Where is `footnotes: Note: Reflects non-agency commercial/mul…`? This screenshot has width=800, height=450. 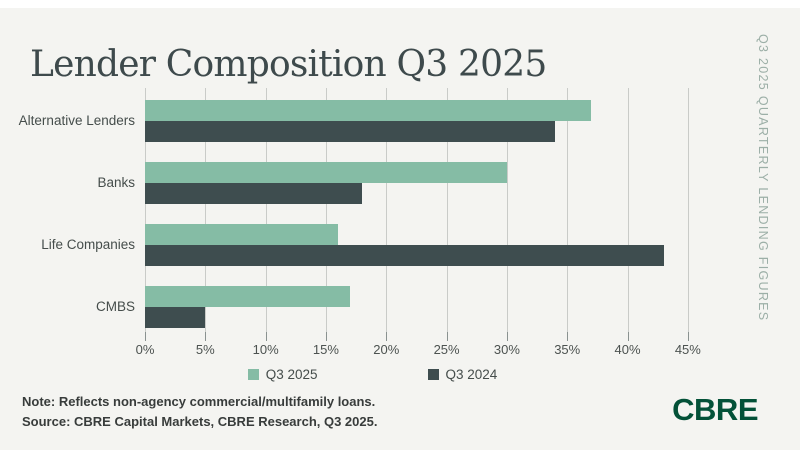 footnotes: Note: Reflects non-agency commercial/mul… is located at coordinates (199, 412).